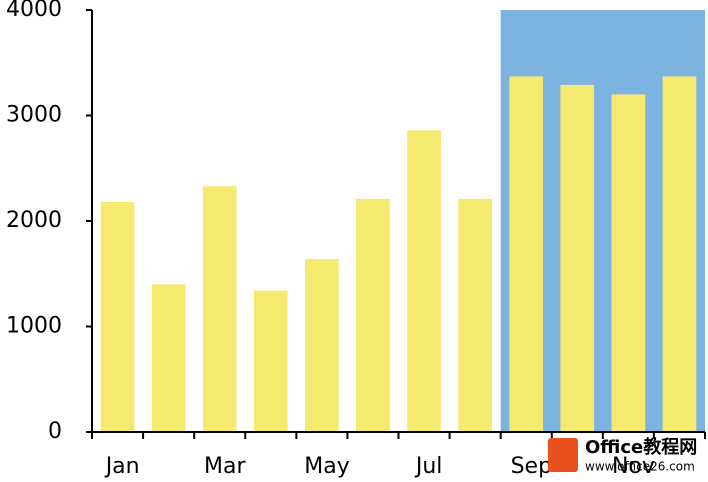 This screenshot has height=482, width=708. I want to click on y-tick-label: 1000, so click(34, 326).